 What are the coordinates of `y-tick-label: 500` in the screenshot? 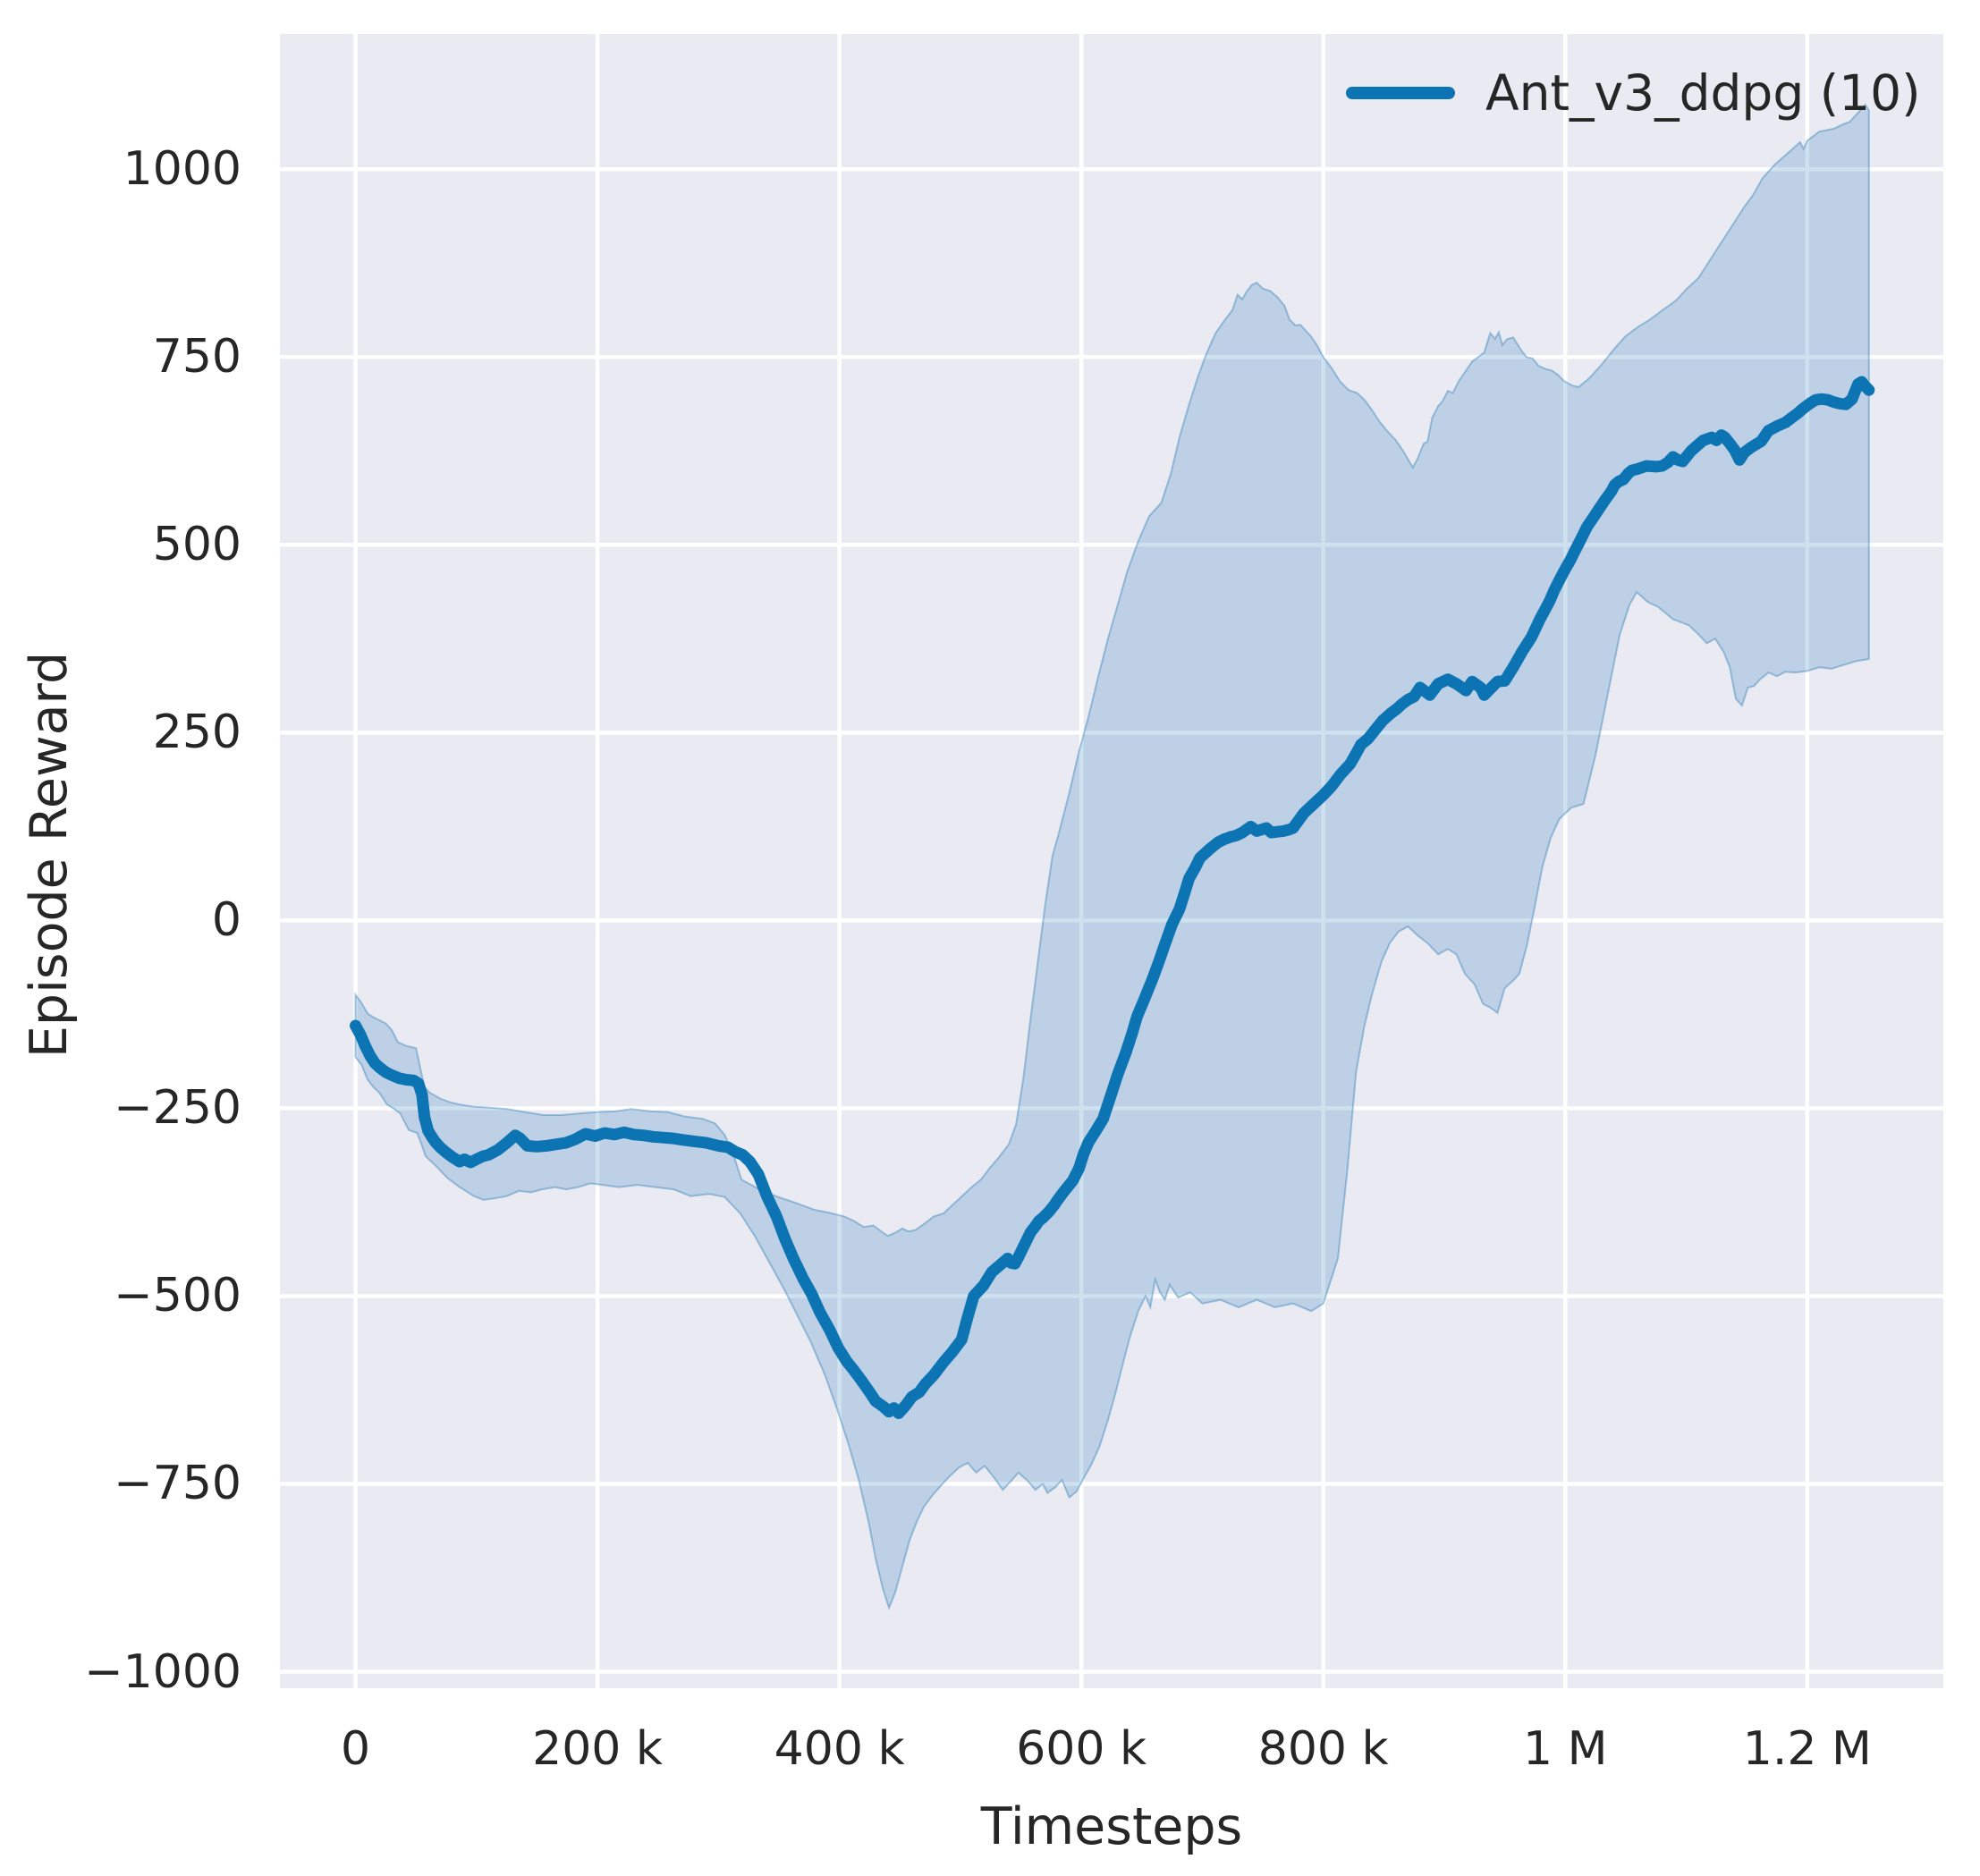 It's located at (196, 545).